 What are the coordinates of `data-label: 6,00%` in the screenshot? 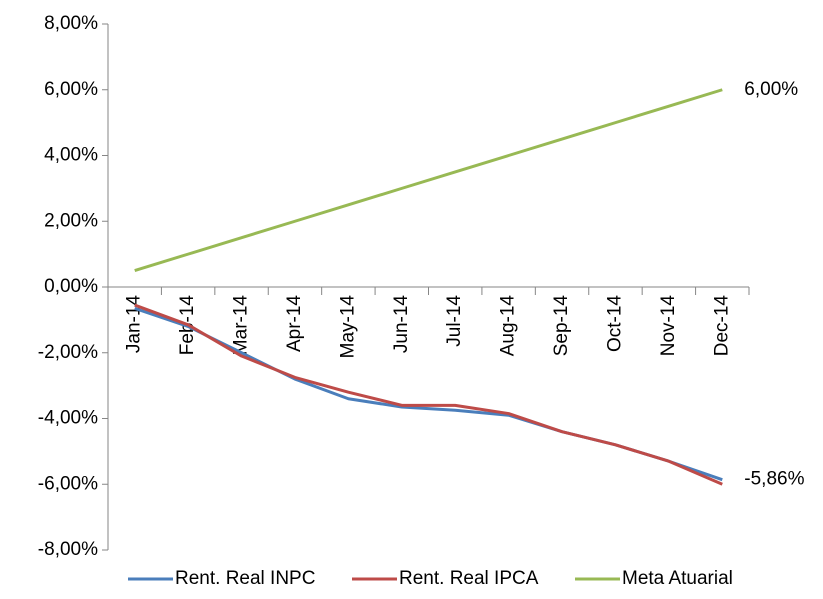 It's located at (771, 89).